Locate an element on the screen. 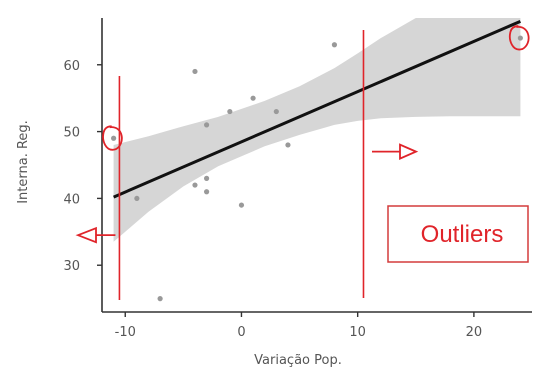 The image size is (538, 372). y-tick-label-50: 50 is located at coordinates (71, 133).